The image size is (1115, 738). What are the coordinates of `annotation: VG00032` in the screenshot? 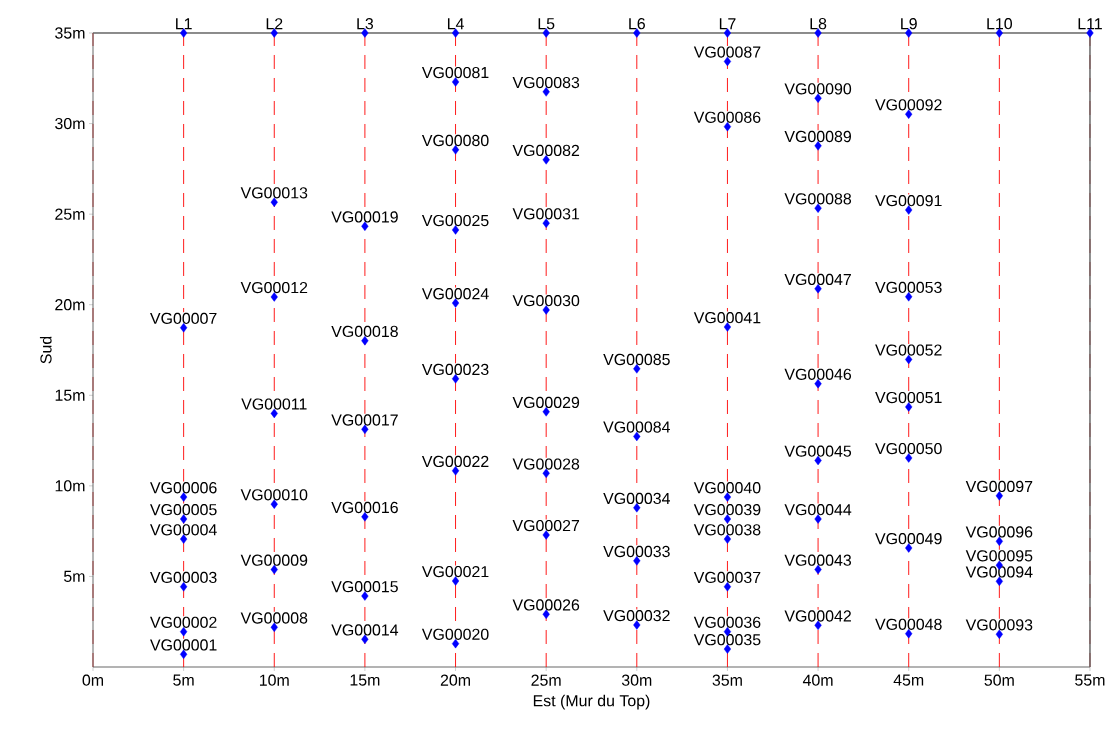 It's located at (636, 615).